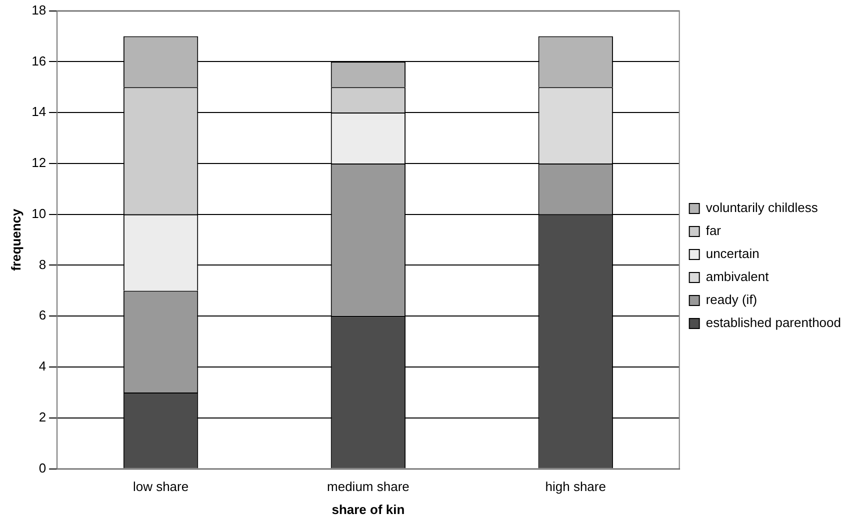 The width and height of the screenshot is (856, 527). What do you see at coordinates (39, 162) in the screenshot?
I see `y-tick-label: 12` at bounding box center [39, 162].